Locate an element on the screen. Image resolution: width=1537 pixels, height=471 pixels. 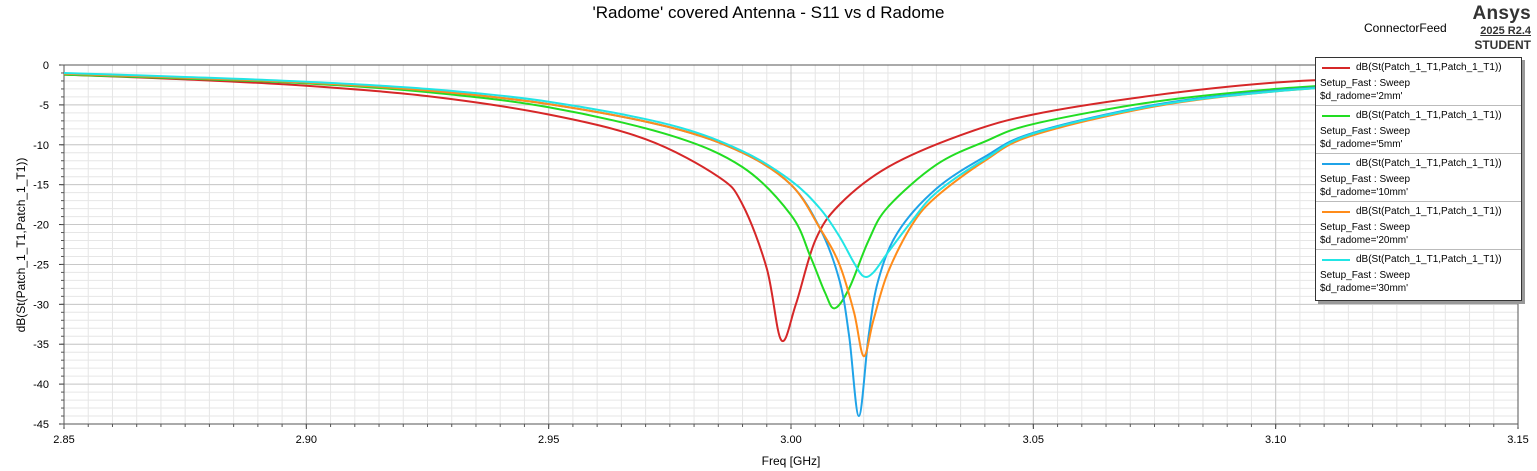
y-tick-label: -15 is located at coordinates (41, 186).